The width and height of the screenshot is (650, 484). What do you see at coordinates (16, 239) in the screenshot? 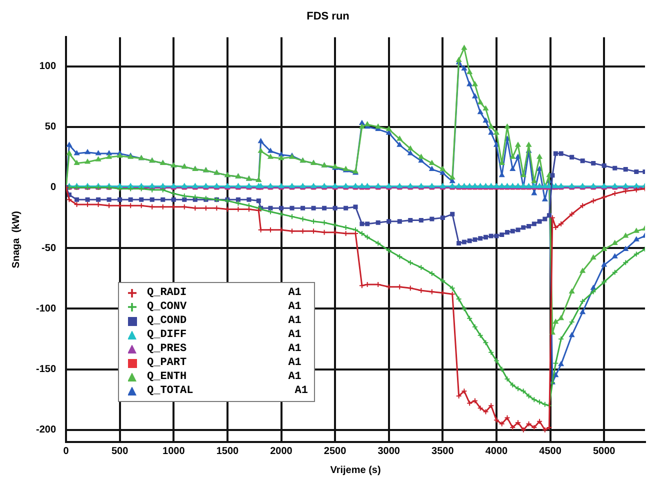
I see `y-axis-title: Snaga (kW)` at bounding box center [16, 239].